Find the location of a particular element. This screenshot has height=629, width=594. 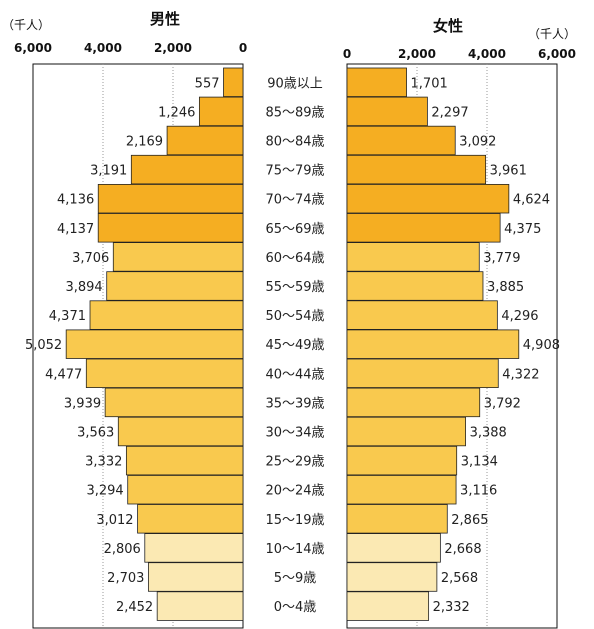

age-group-label: 45〜49歳 is located at coordinates (294, 345).